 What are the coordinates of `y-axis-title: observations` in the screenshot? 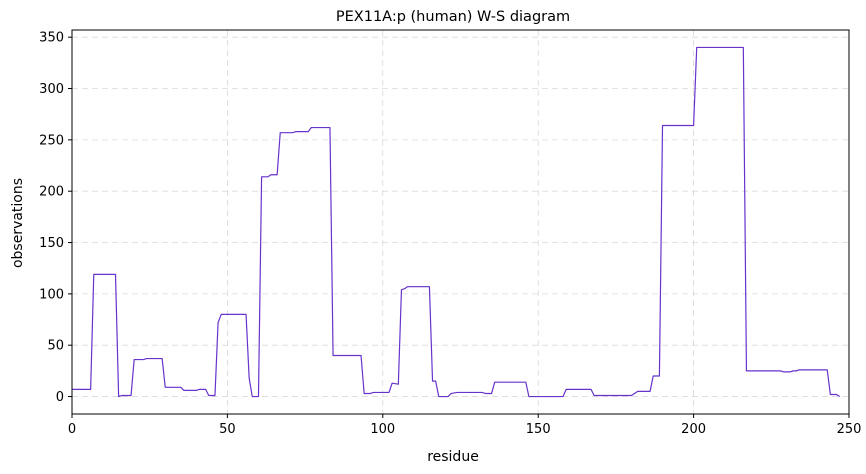 It's located at (18, 223).